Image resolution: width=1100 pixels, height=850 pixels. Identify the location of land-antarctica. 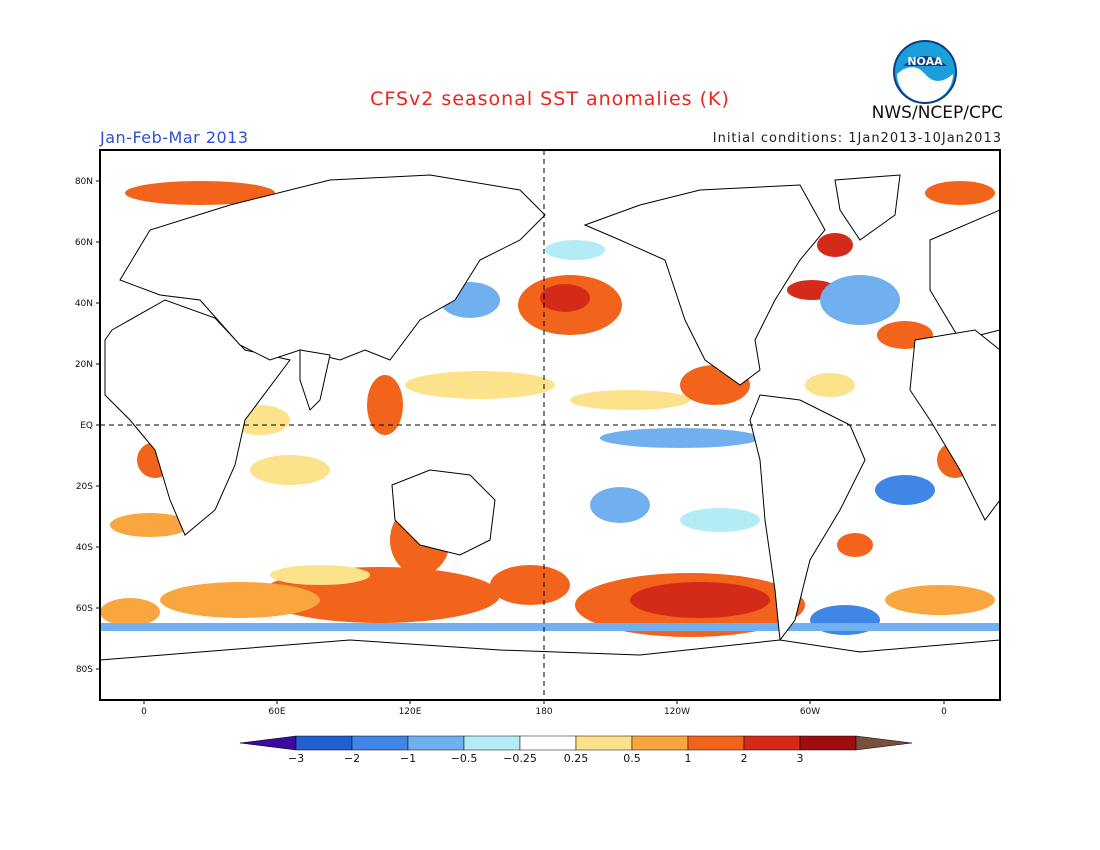
(550, 669).